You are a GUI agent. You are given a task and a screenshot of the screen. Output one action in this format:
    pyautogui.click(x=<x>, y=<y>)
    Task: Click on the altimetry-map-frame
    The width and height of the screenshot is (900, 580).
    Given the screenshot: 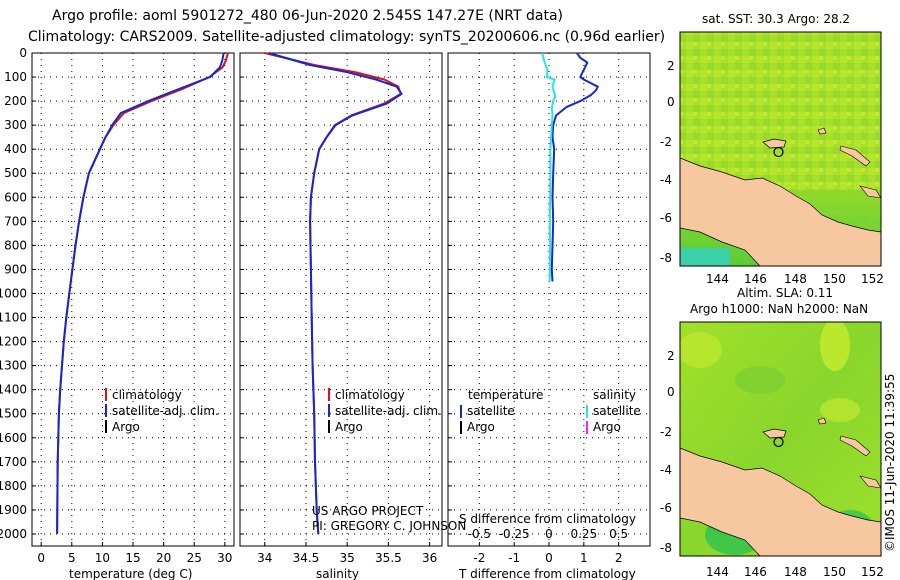 What is the action you would take?
    pyautogui.click(x=780, y=439)
    